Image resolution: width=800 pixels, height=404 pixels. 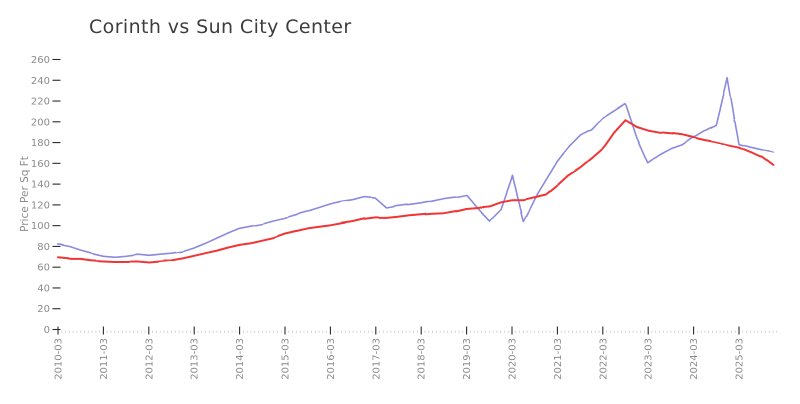 I want to click on y-tick-label: 20, so click(x=43, y=309).